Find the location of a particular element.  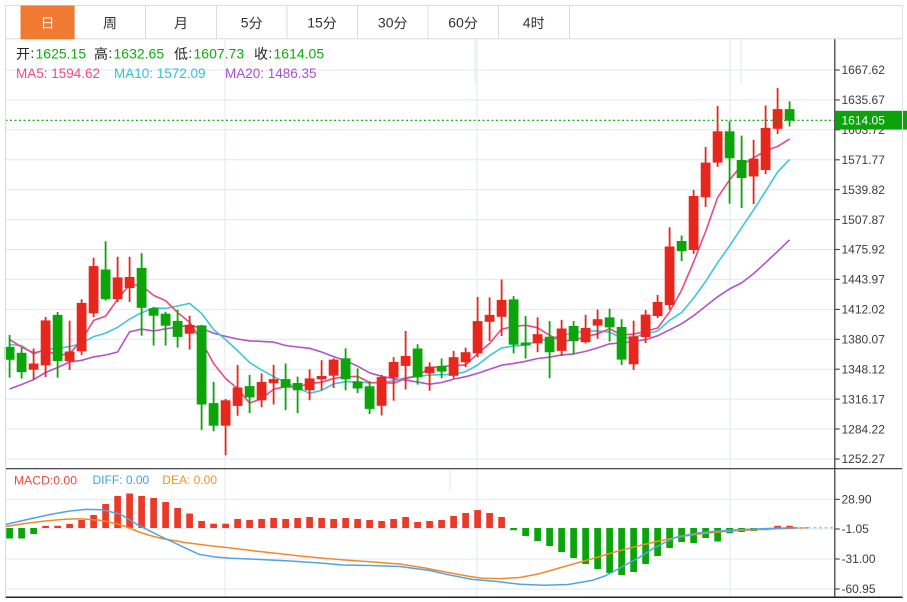

svg-text: 1252.27 is located at coordinates (864, 459).